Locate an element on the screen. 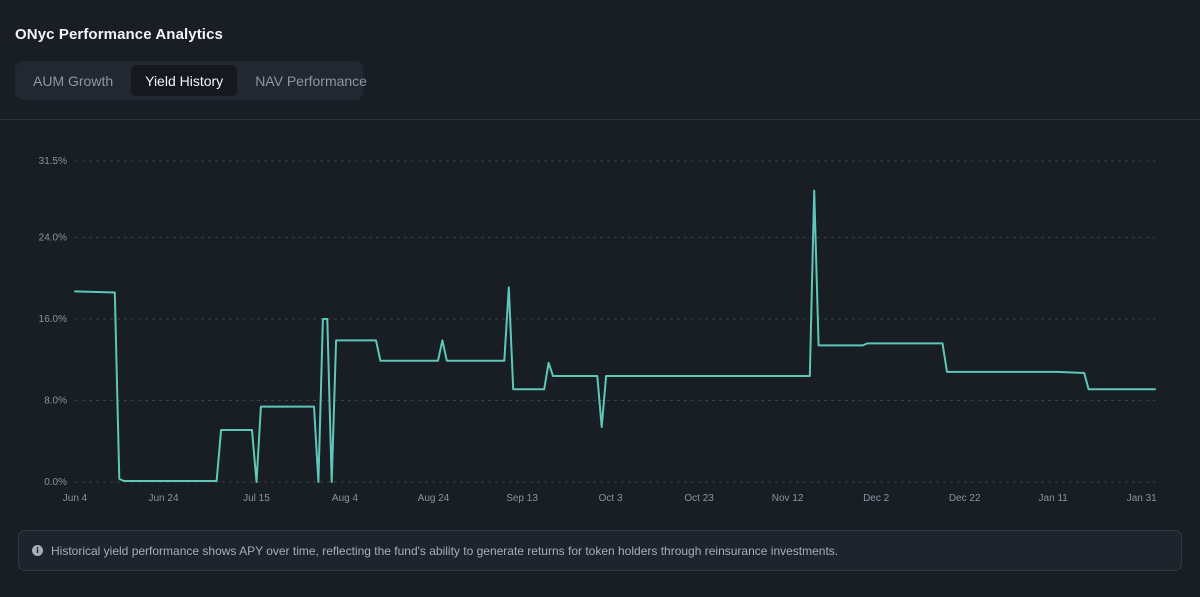  x-tick-label: Jan 11 is located at coordinates (1054, 498).